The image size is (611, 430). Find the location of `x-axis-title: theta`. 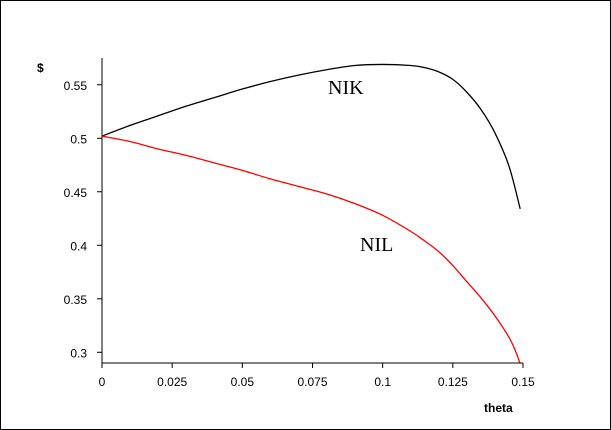

x-axis-title: theta is located at coordinates (498, 408).